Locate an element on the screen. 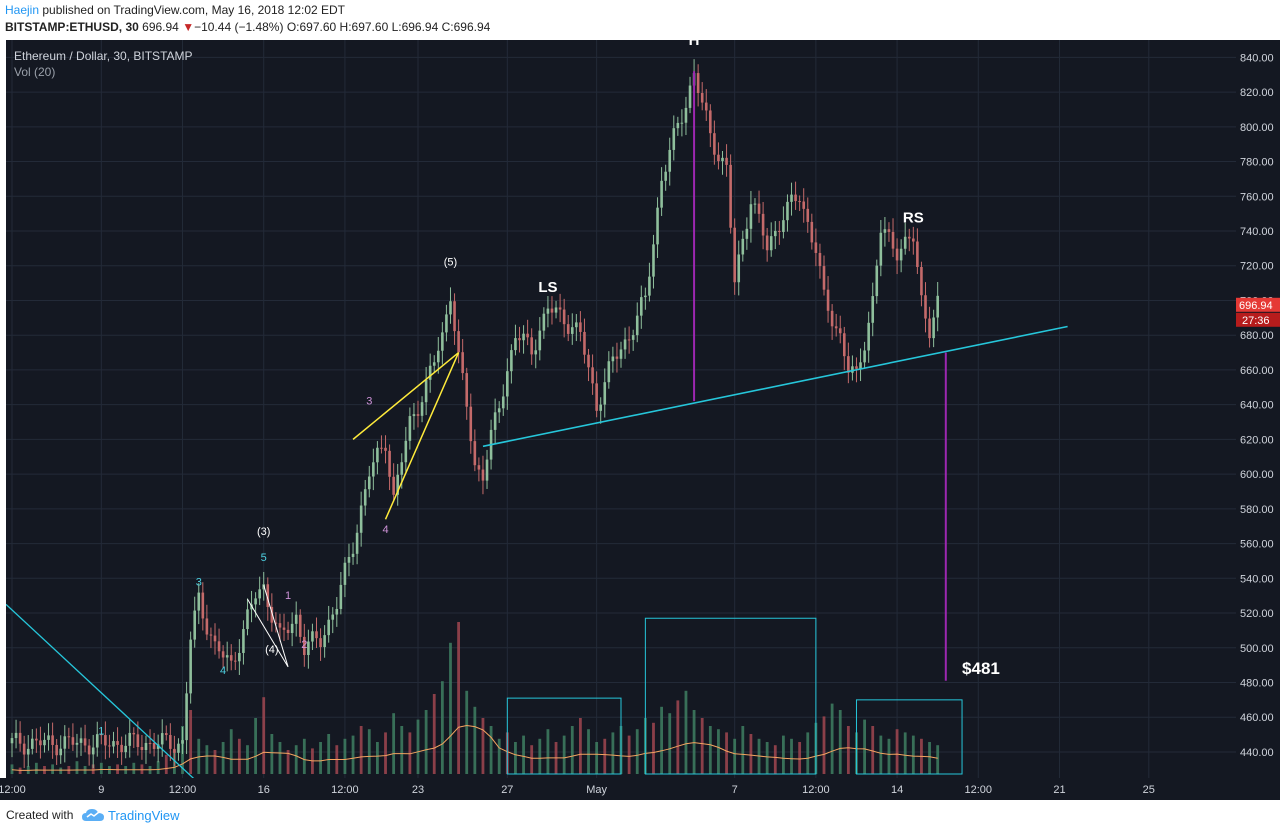 This screenshot has height=830, width=1280. wave-label: 5 is located at coordinates (264, 558).